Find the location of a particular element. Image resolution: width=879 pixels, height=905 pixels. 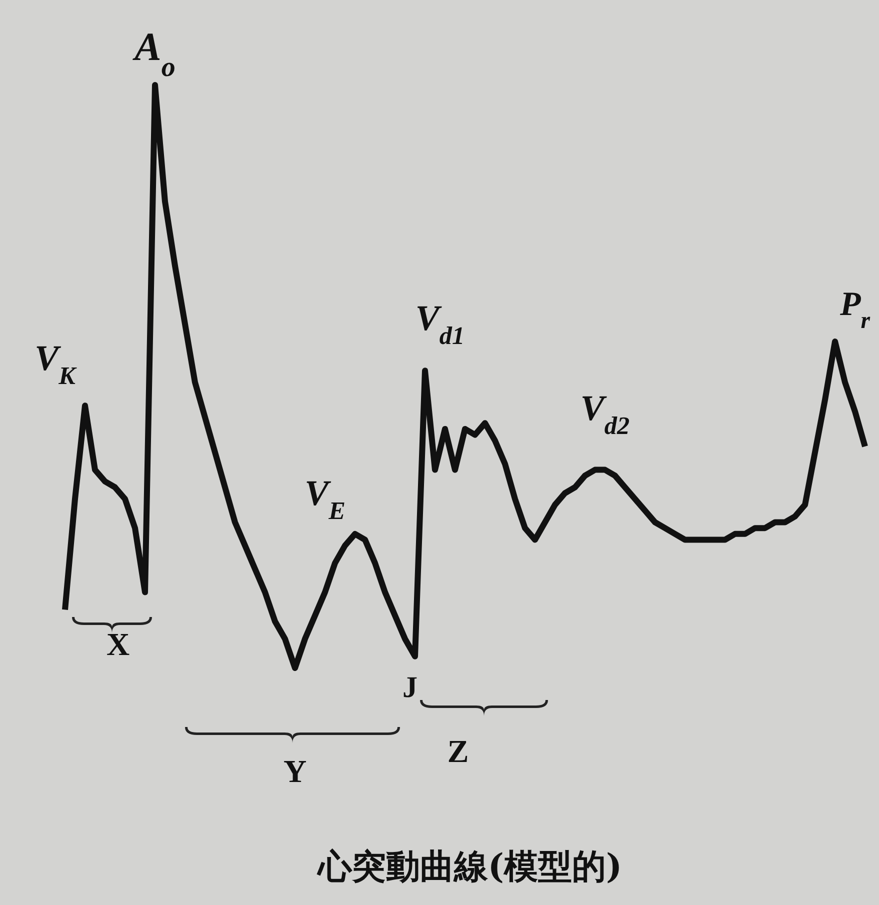

text: A$_{o}$ is located at coordinates (154, 53).